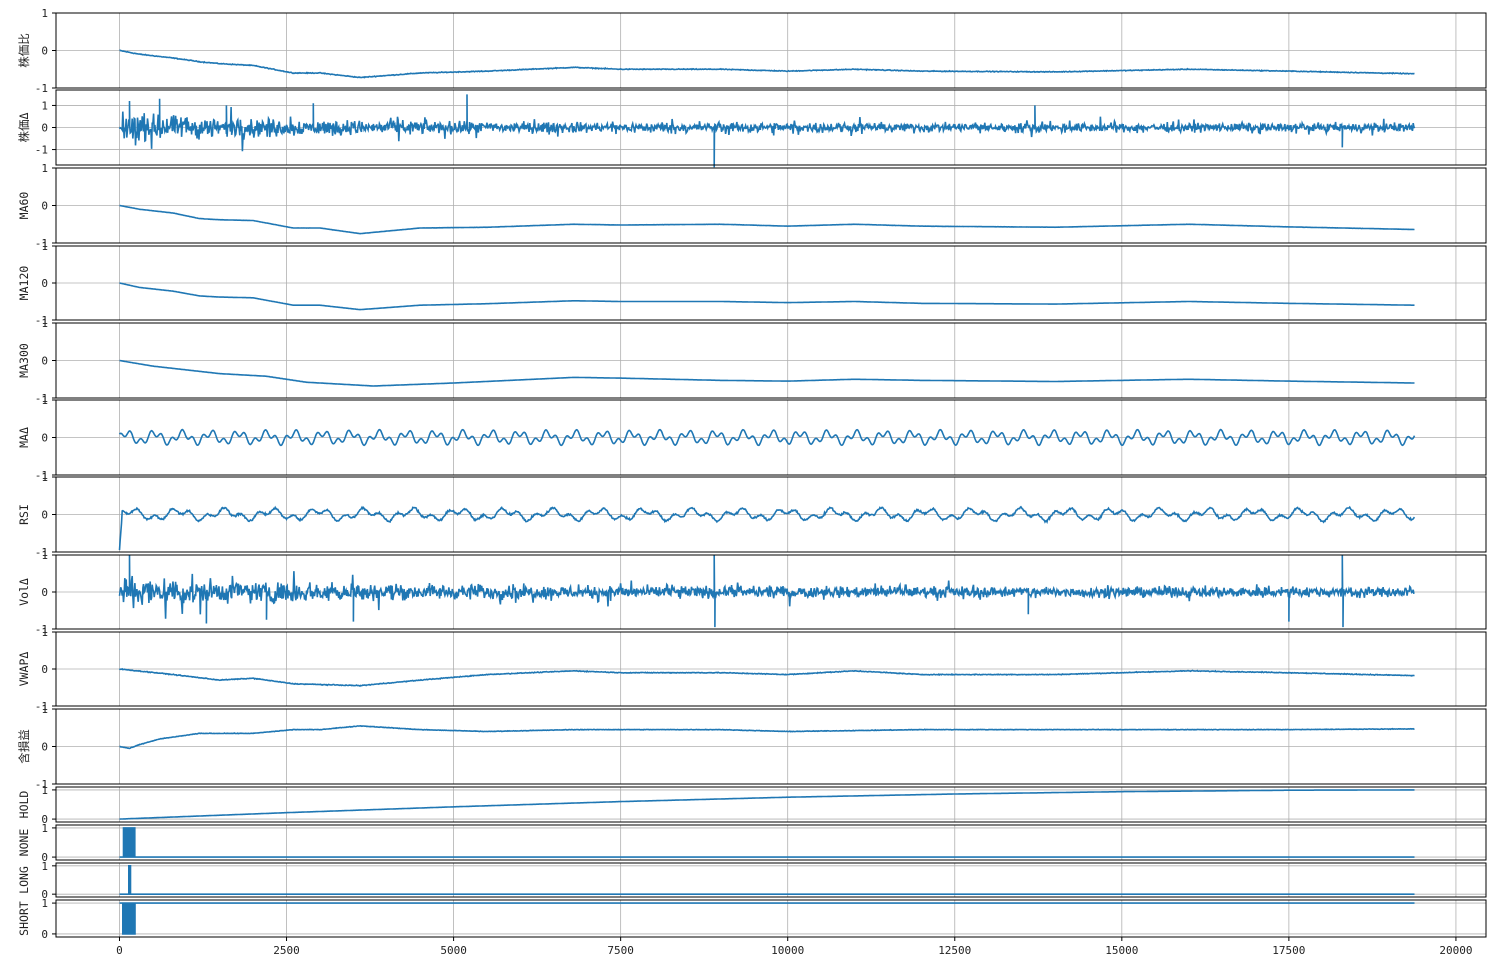 The image size is (1500, 969). What do you see at coordinates (24, 592) in the screenshot?
I see `y-axis-label: VolΔ` at bounding box center [24, 592].